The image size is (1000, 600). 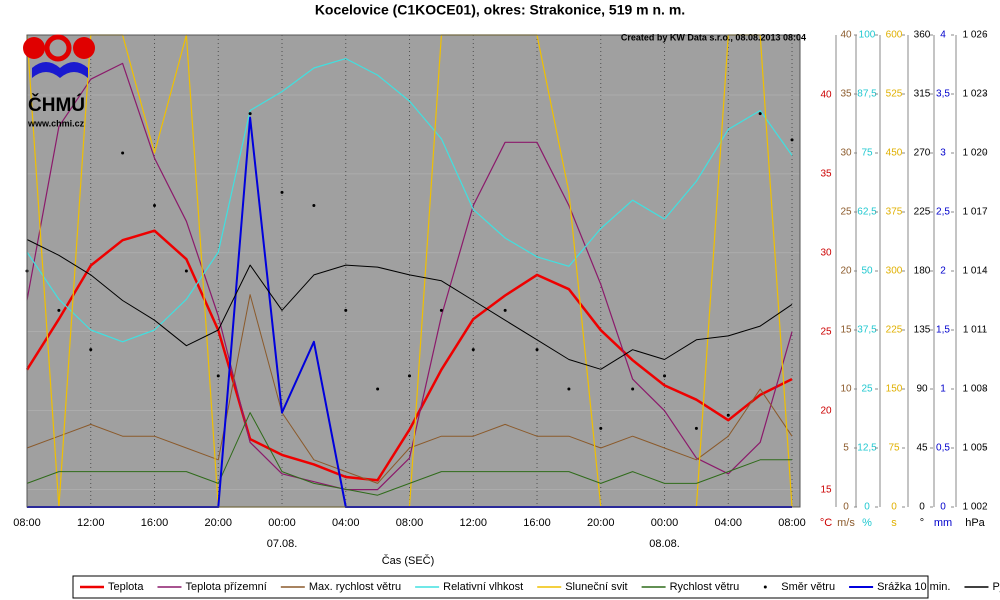 I want to click on legend, so click(x=500, y=587).